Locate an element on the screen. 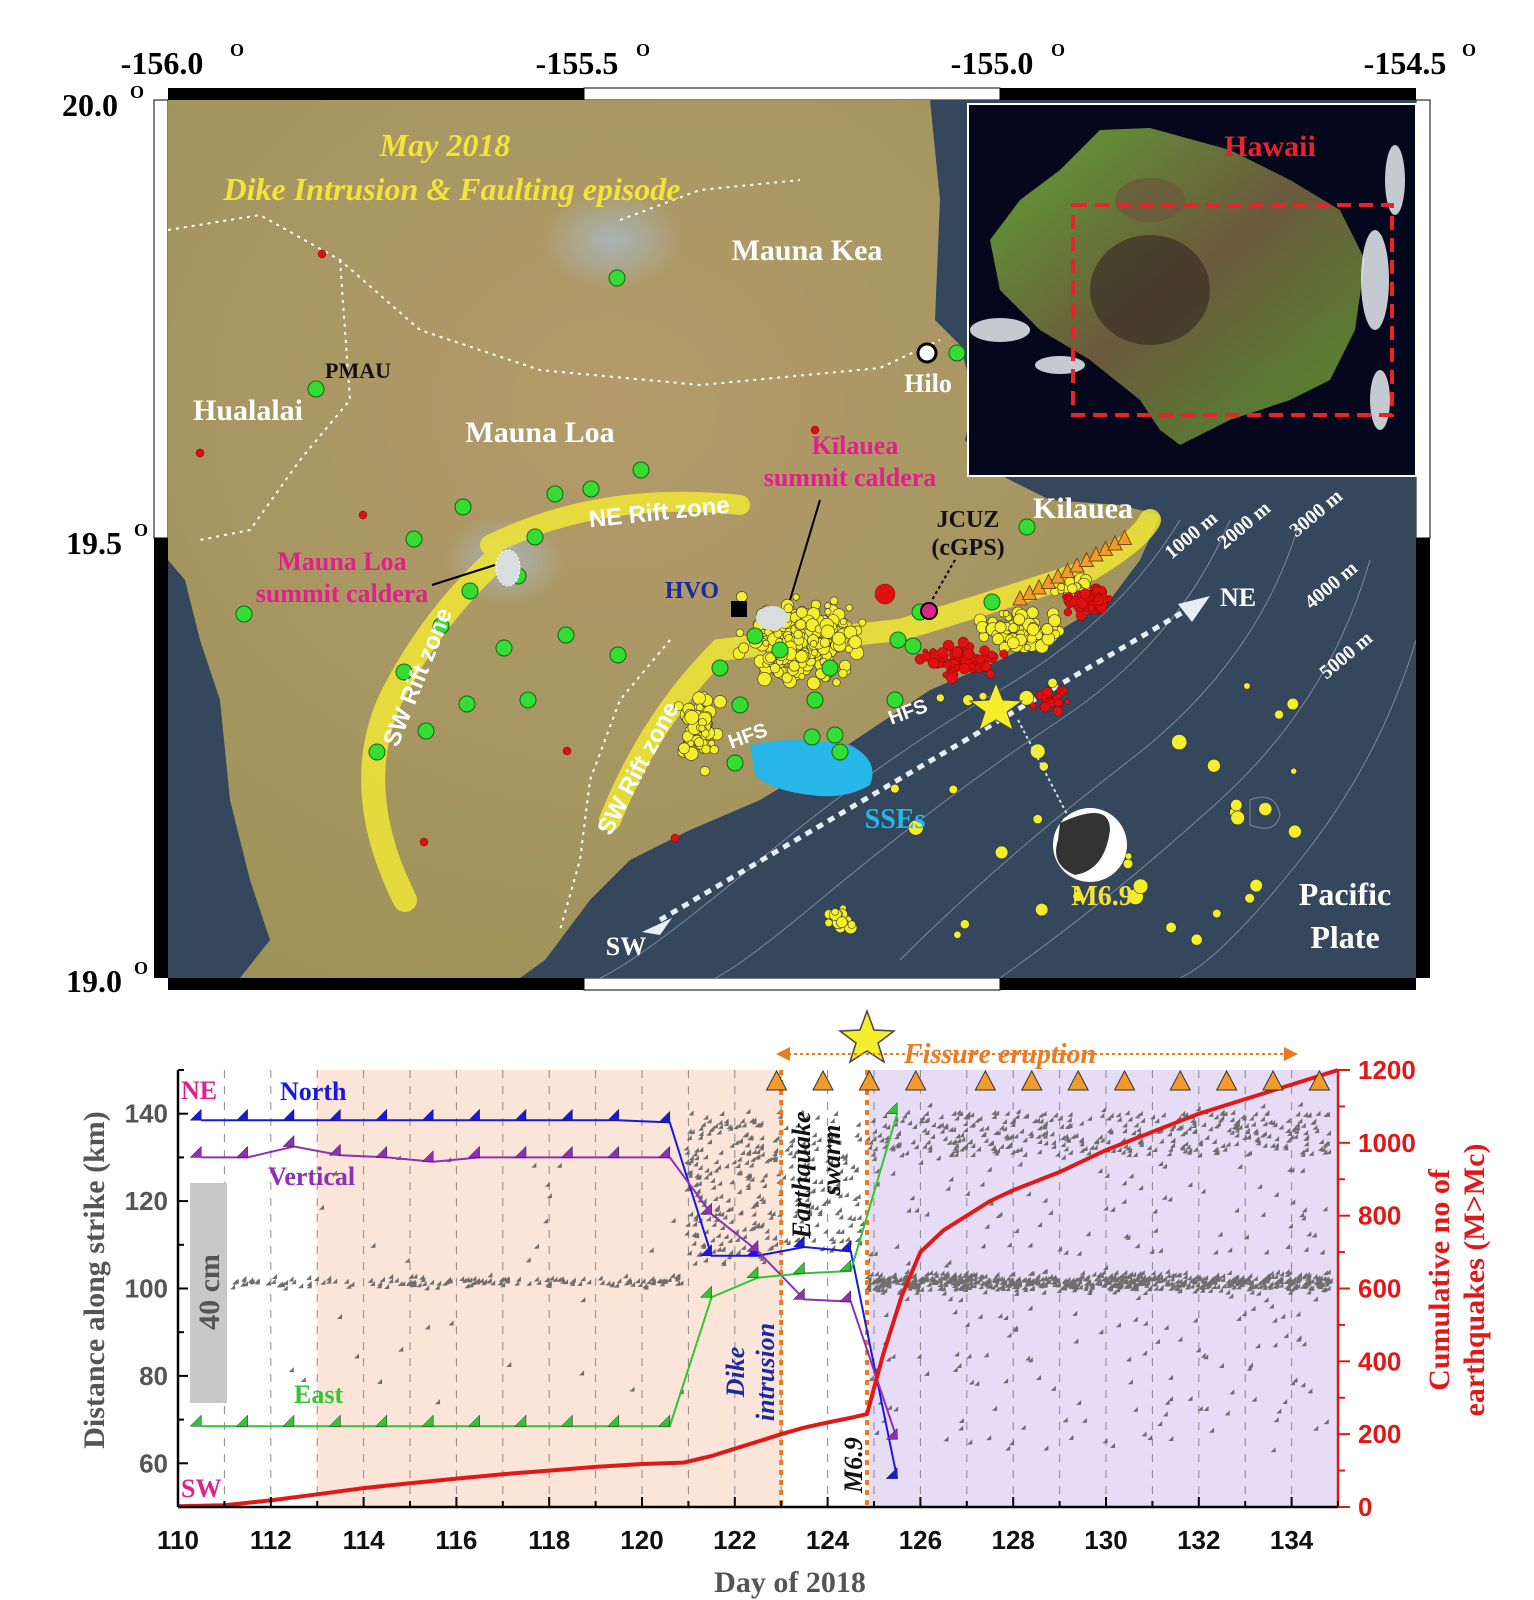 The image size is (1534, 1600). x-tick-label: 114 is located at coordinates (364, 1540).